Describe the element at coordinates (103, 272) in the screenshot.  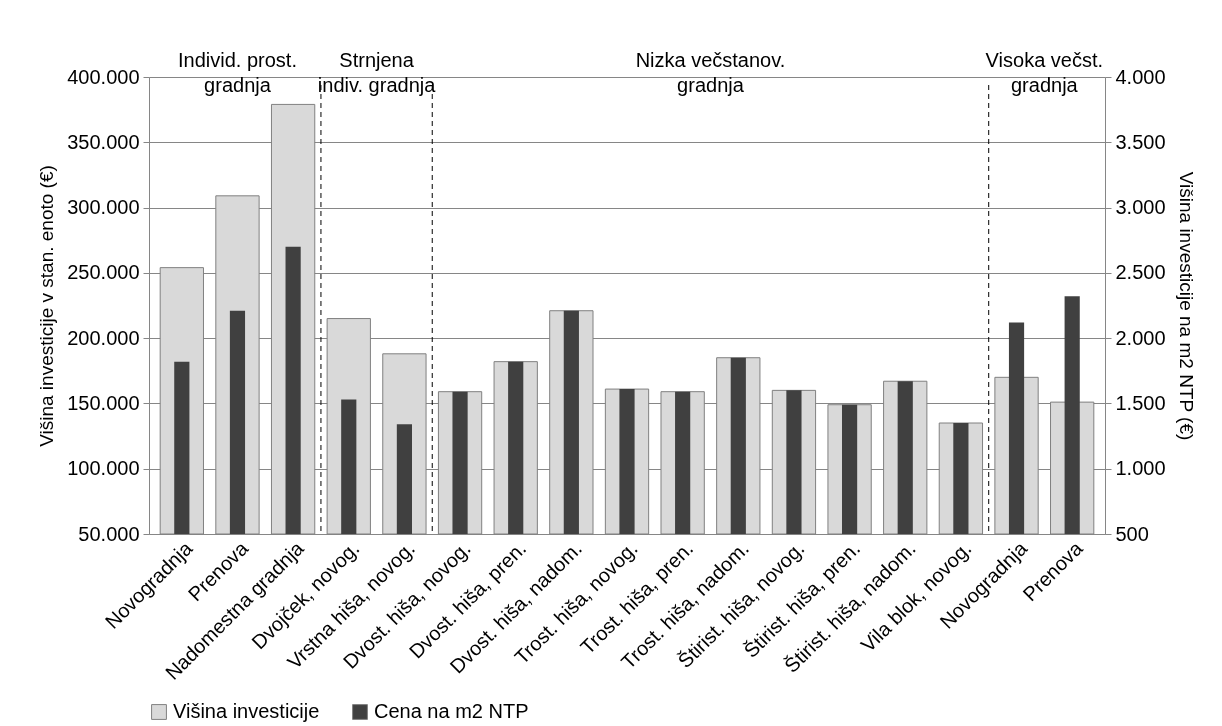
I see `y-tick-label: 250.000` at that location.